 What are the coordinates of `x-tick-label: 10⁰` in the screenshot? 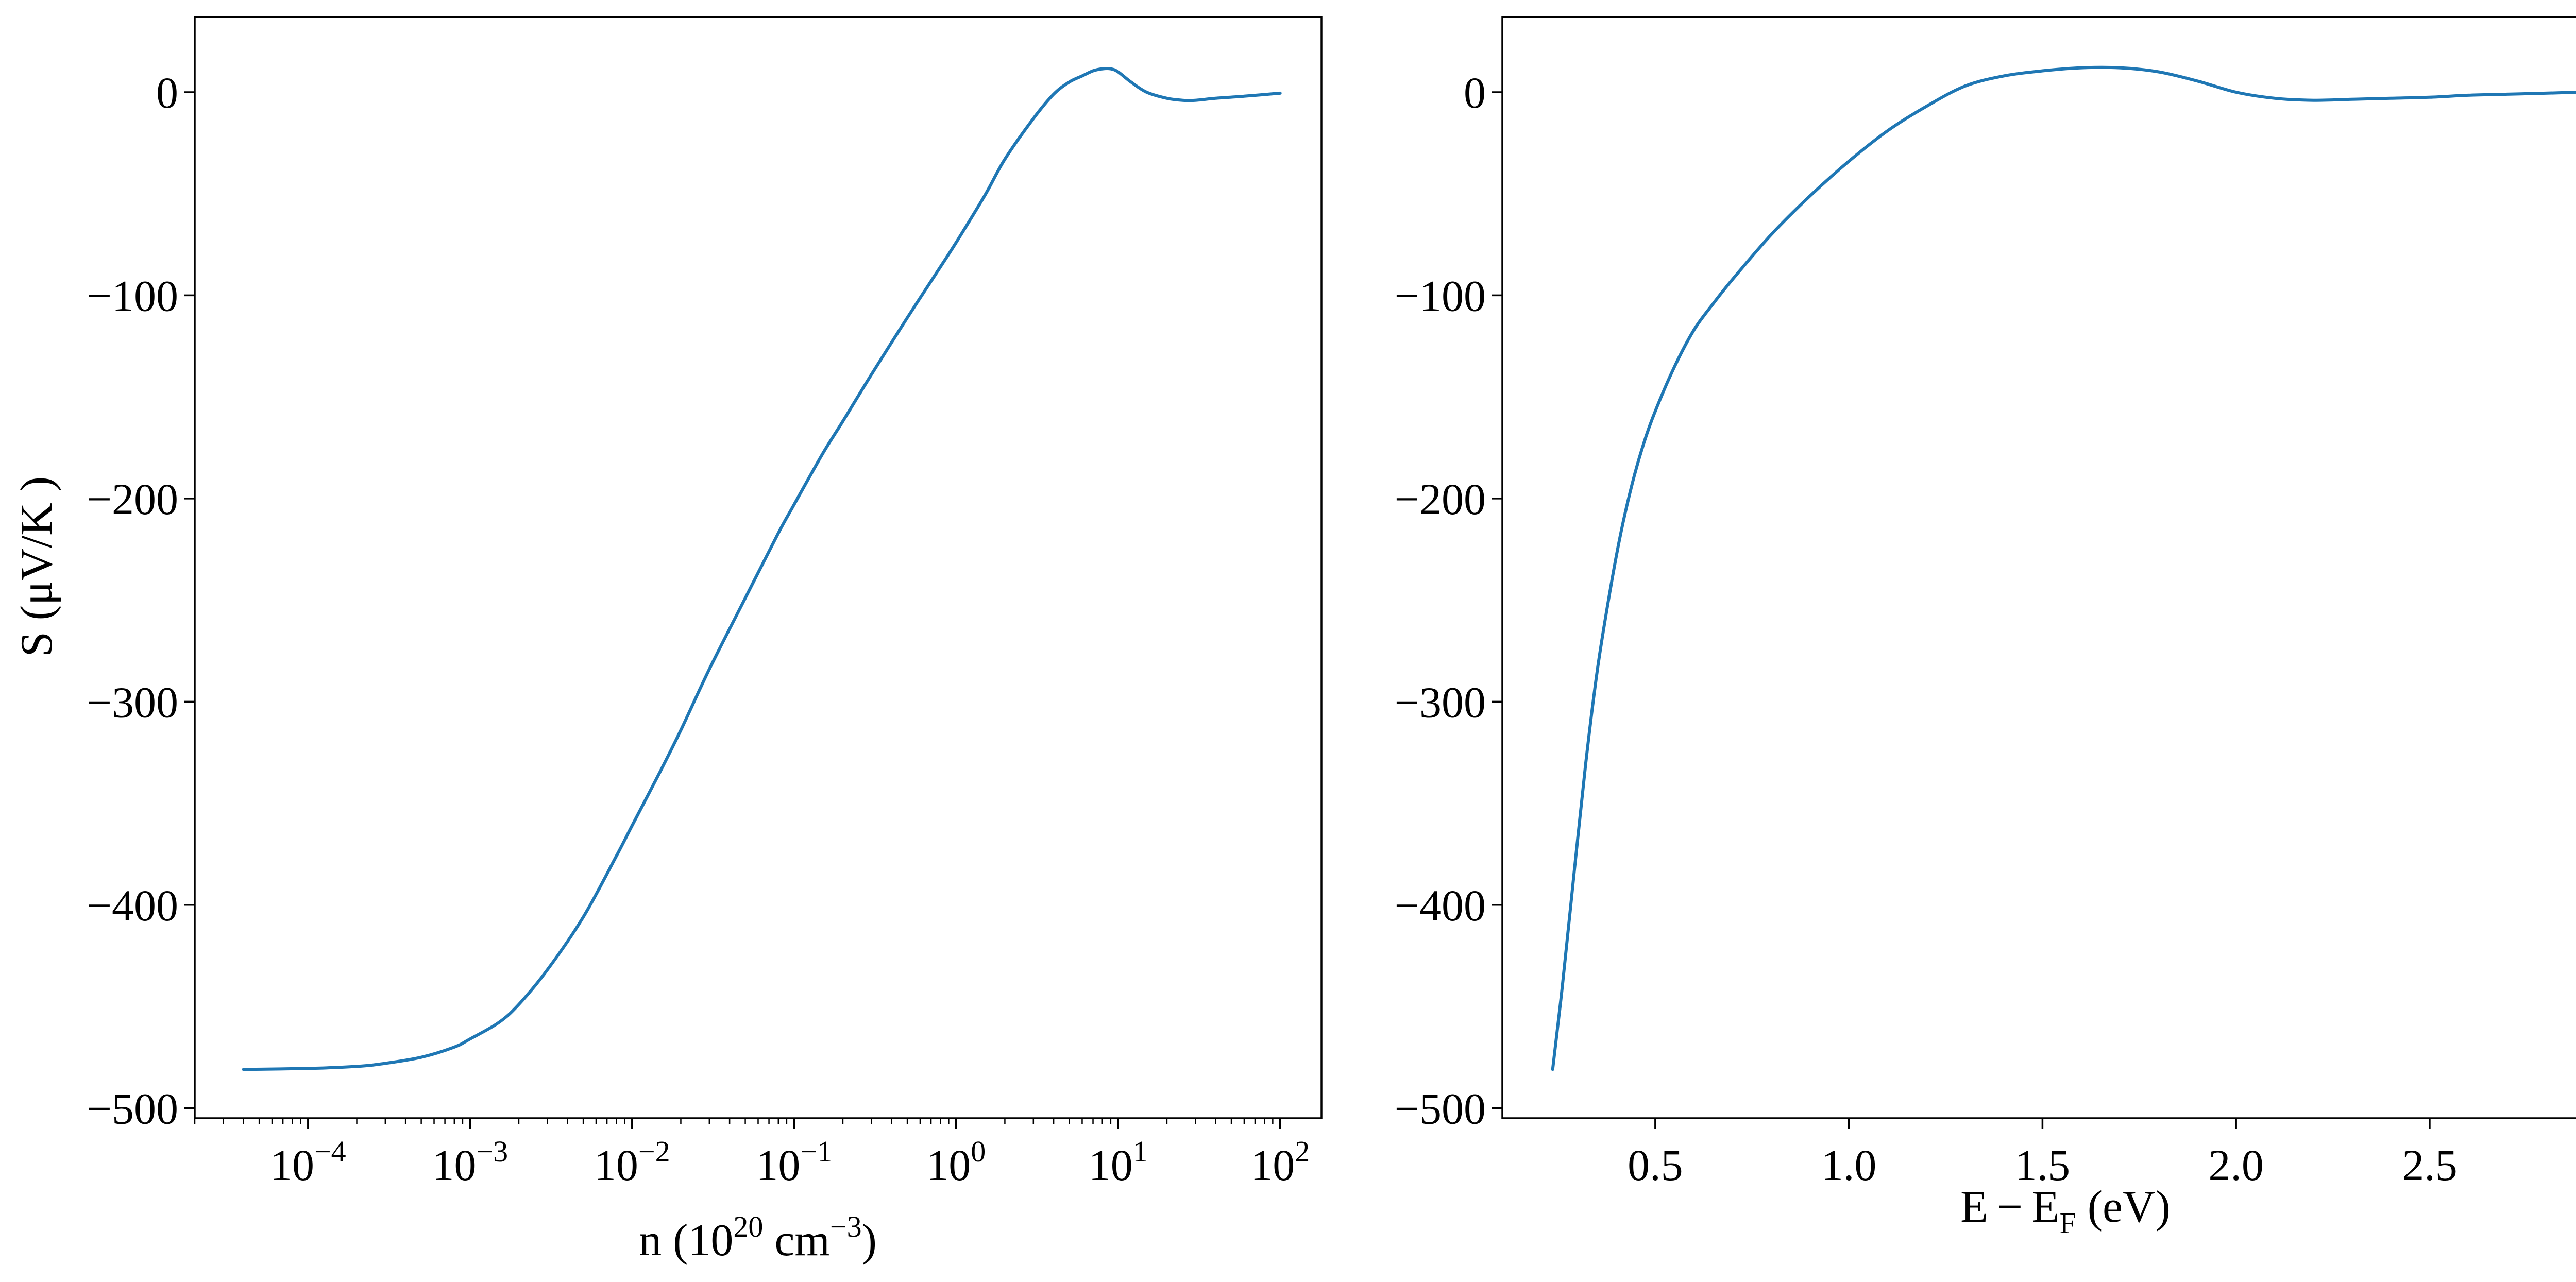 It's located at (956, 1163).